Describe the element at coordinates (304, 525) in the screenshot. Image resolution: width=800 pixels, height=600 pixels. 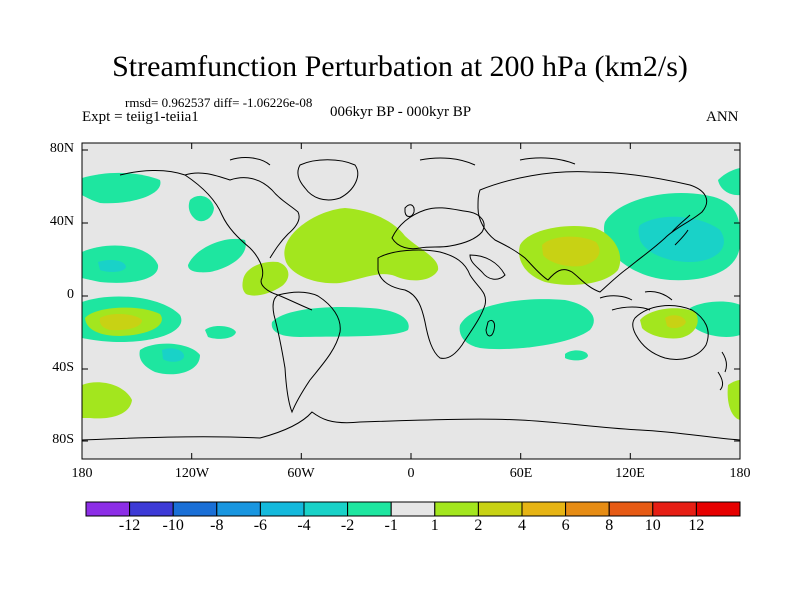
I see `colorbar-label: -4` at that location.